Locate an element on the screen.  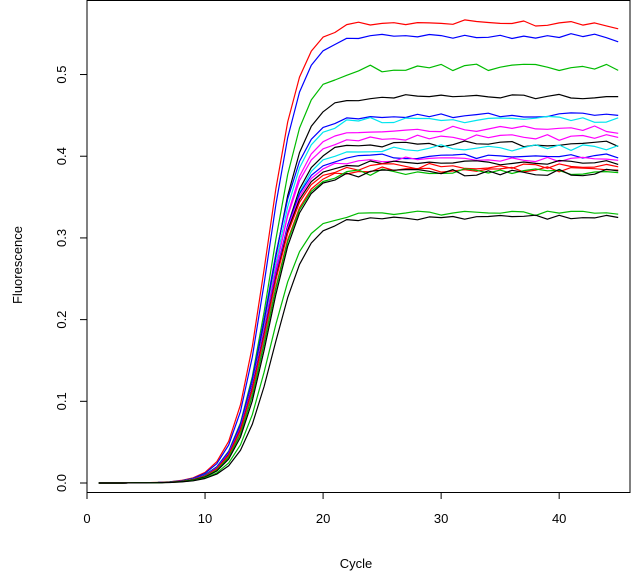
y-tick-label-2: 0.2 is located at coordinates (61, 320).